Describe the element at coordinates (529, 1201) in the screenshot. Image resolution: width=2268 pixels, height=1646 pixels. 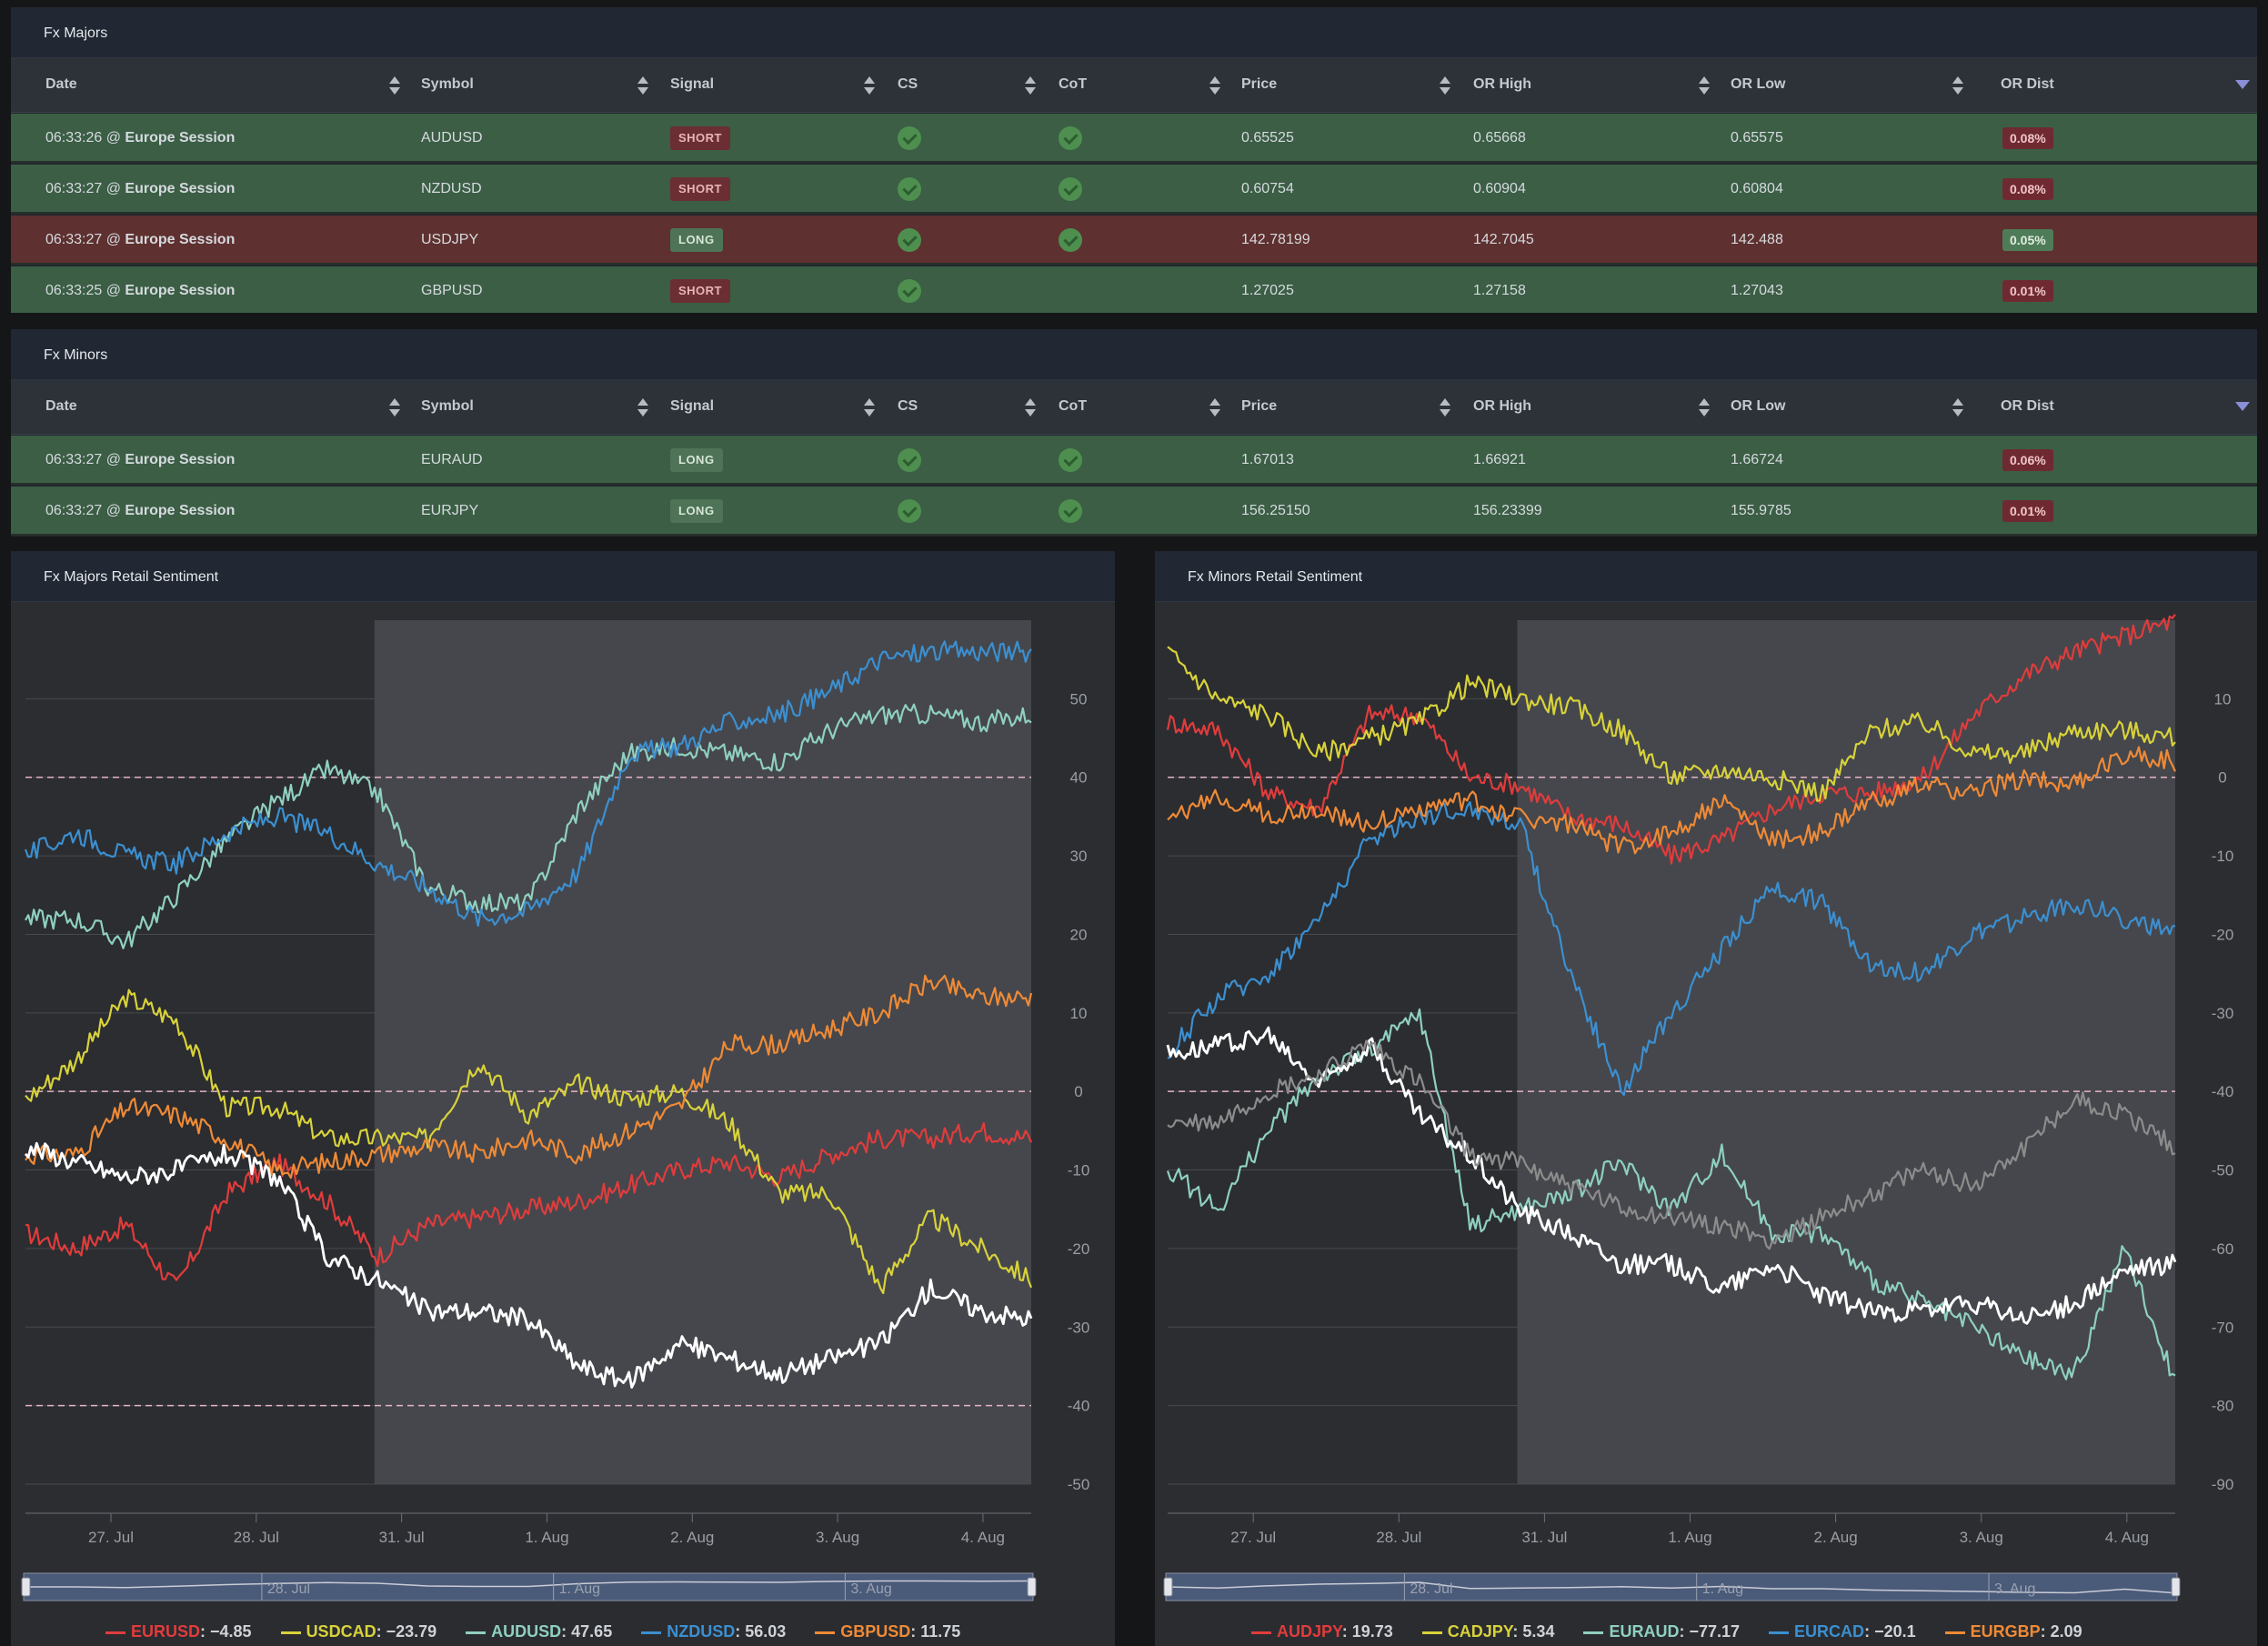
I see `series-line-eurusd` at that location.